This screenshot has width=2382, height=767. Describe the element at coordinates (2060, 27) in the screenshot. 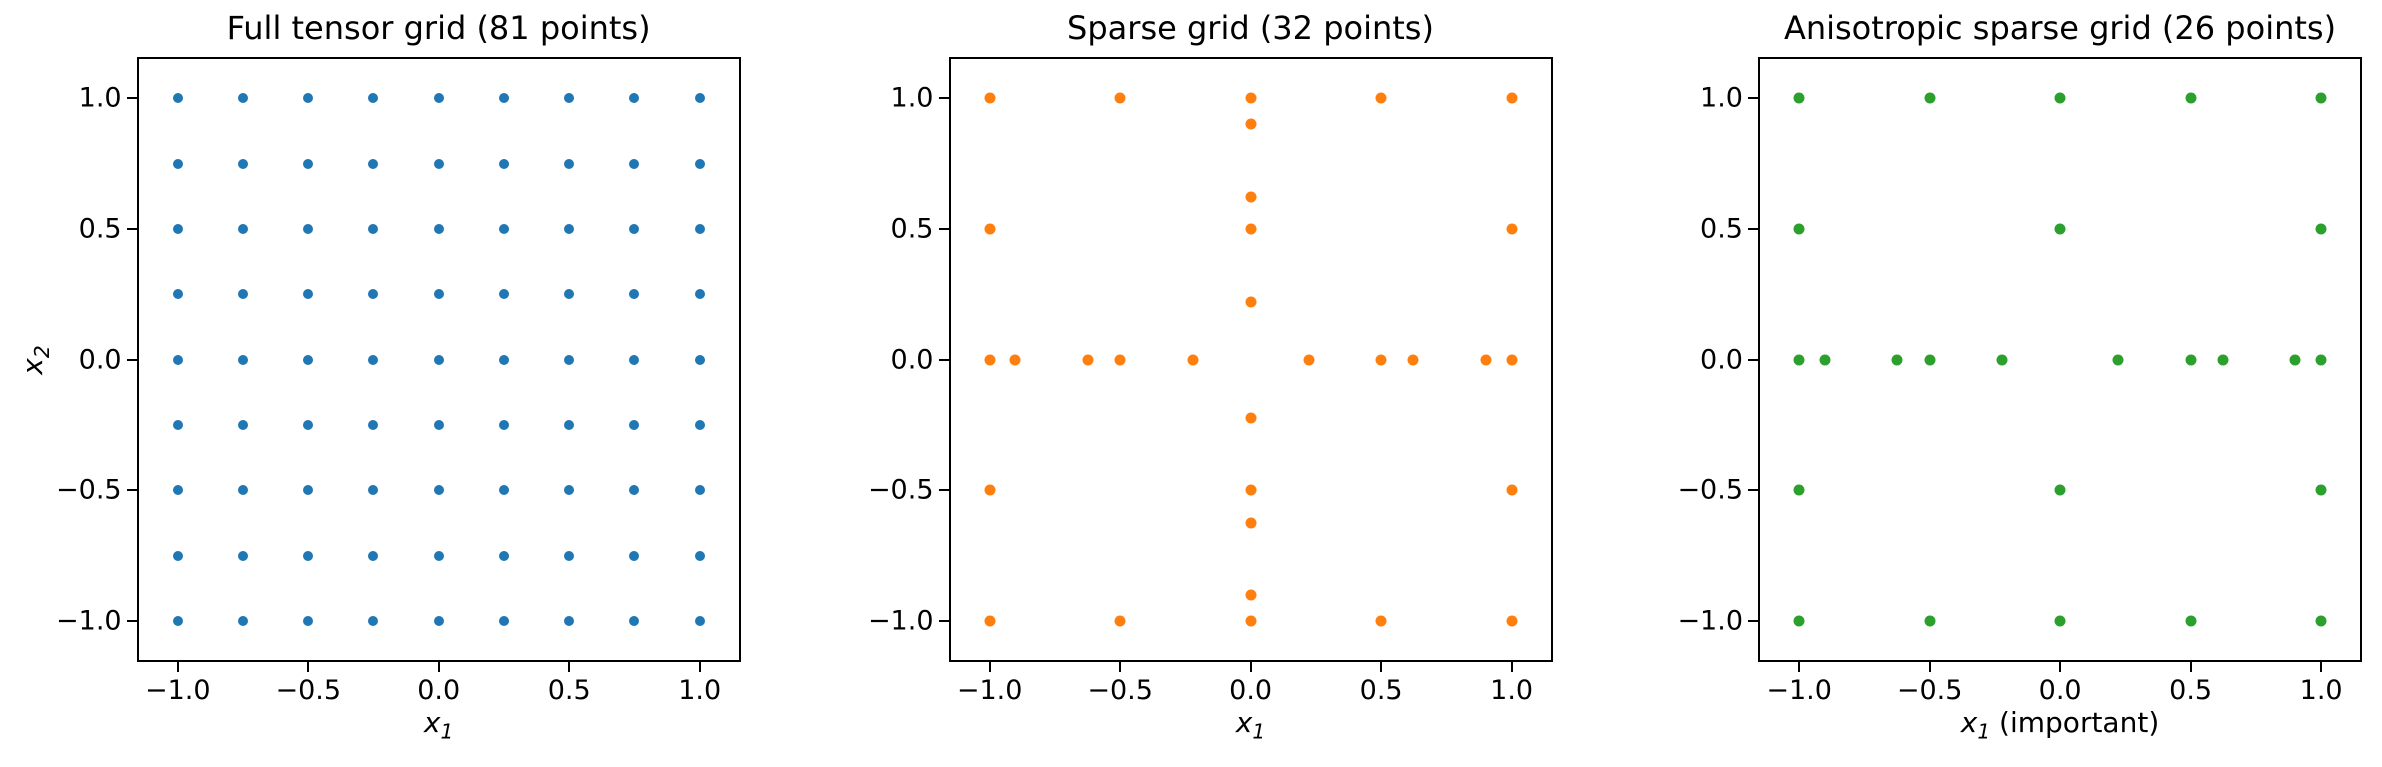

I see `chart-title: Anisotropic sparse grid (26 points)` at that location.